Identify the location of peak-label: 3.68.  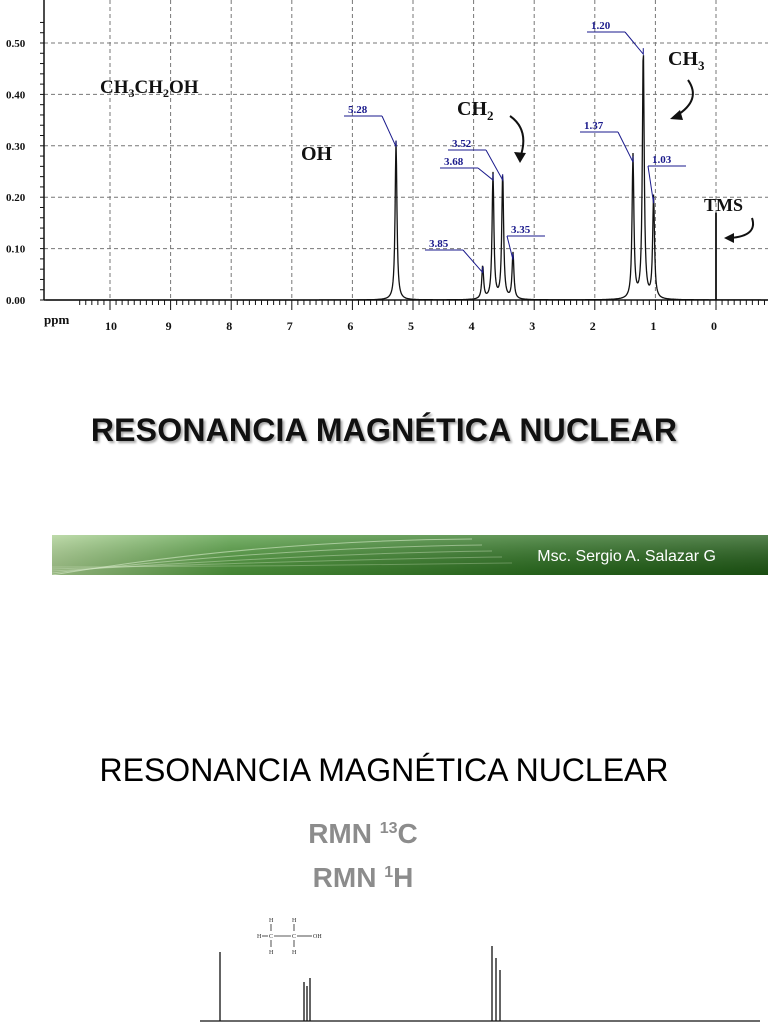
(454, 162).